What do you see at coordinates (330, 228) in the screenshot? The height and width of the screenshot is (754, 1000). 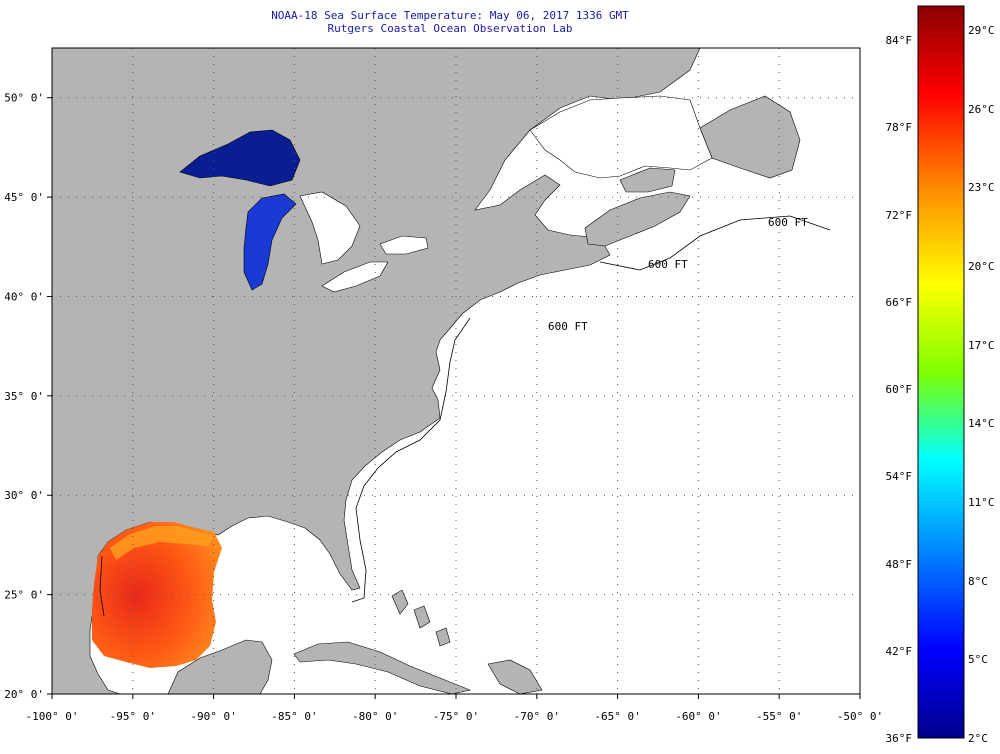 I see `lake-huron` at bounding box center [330, 228].